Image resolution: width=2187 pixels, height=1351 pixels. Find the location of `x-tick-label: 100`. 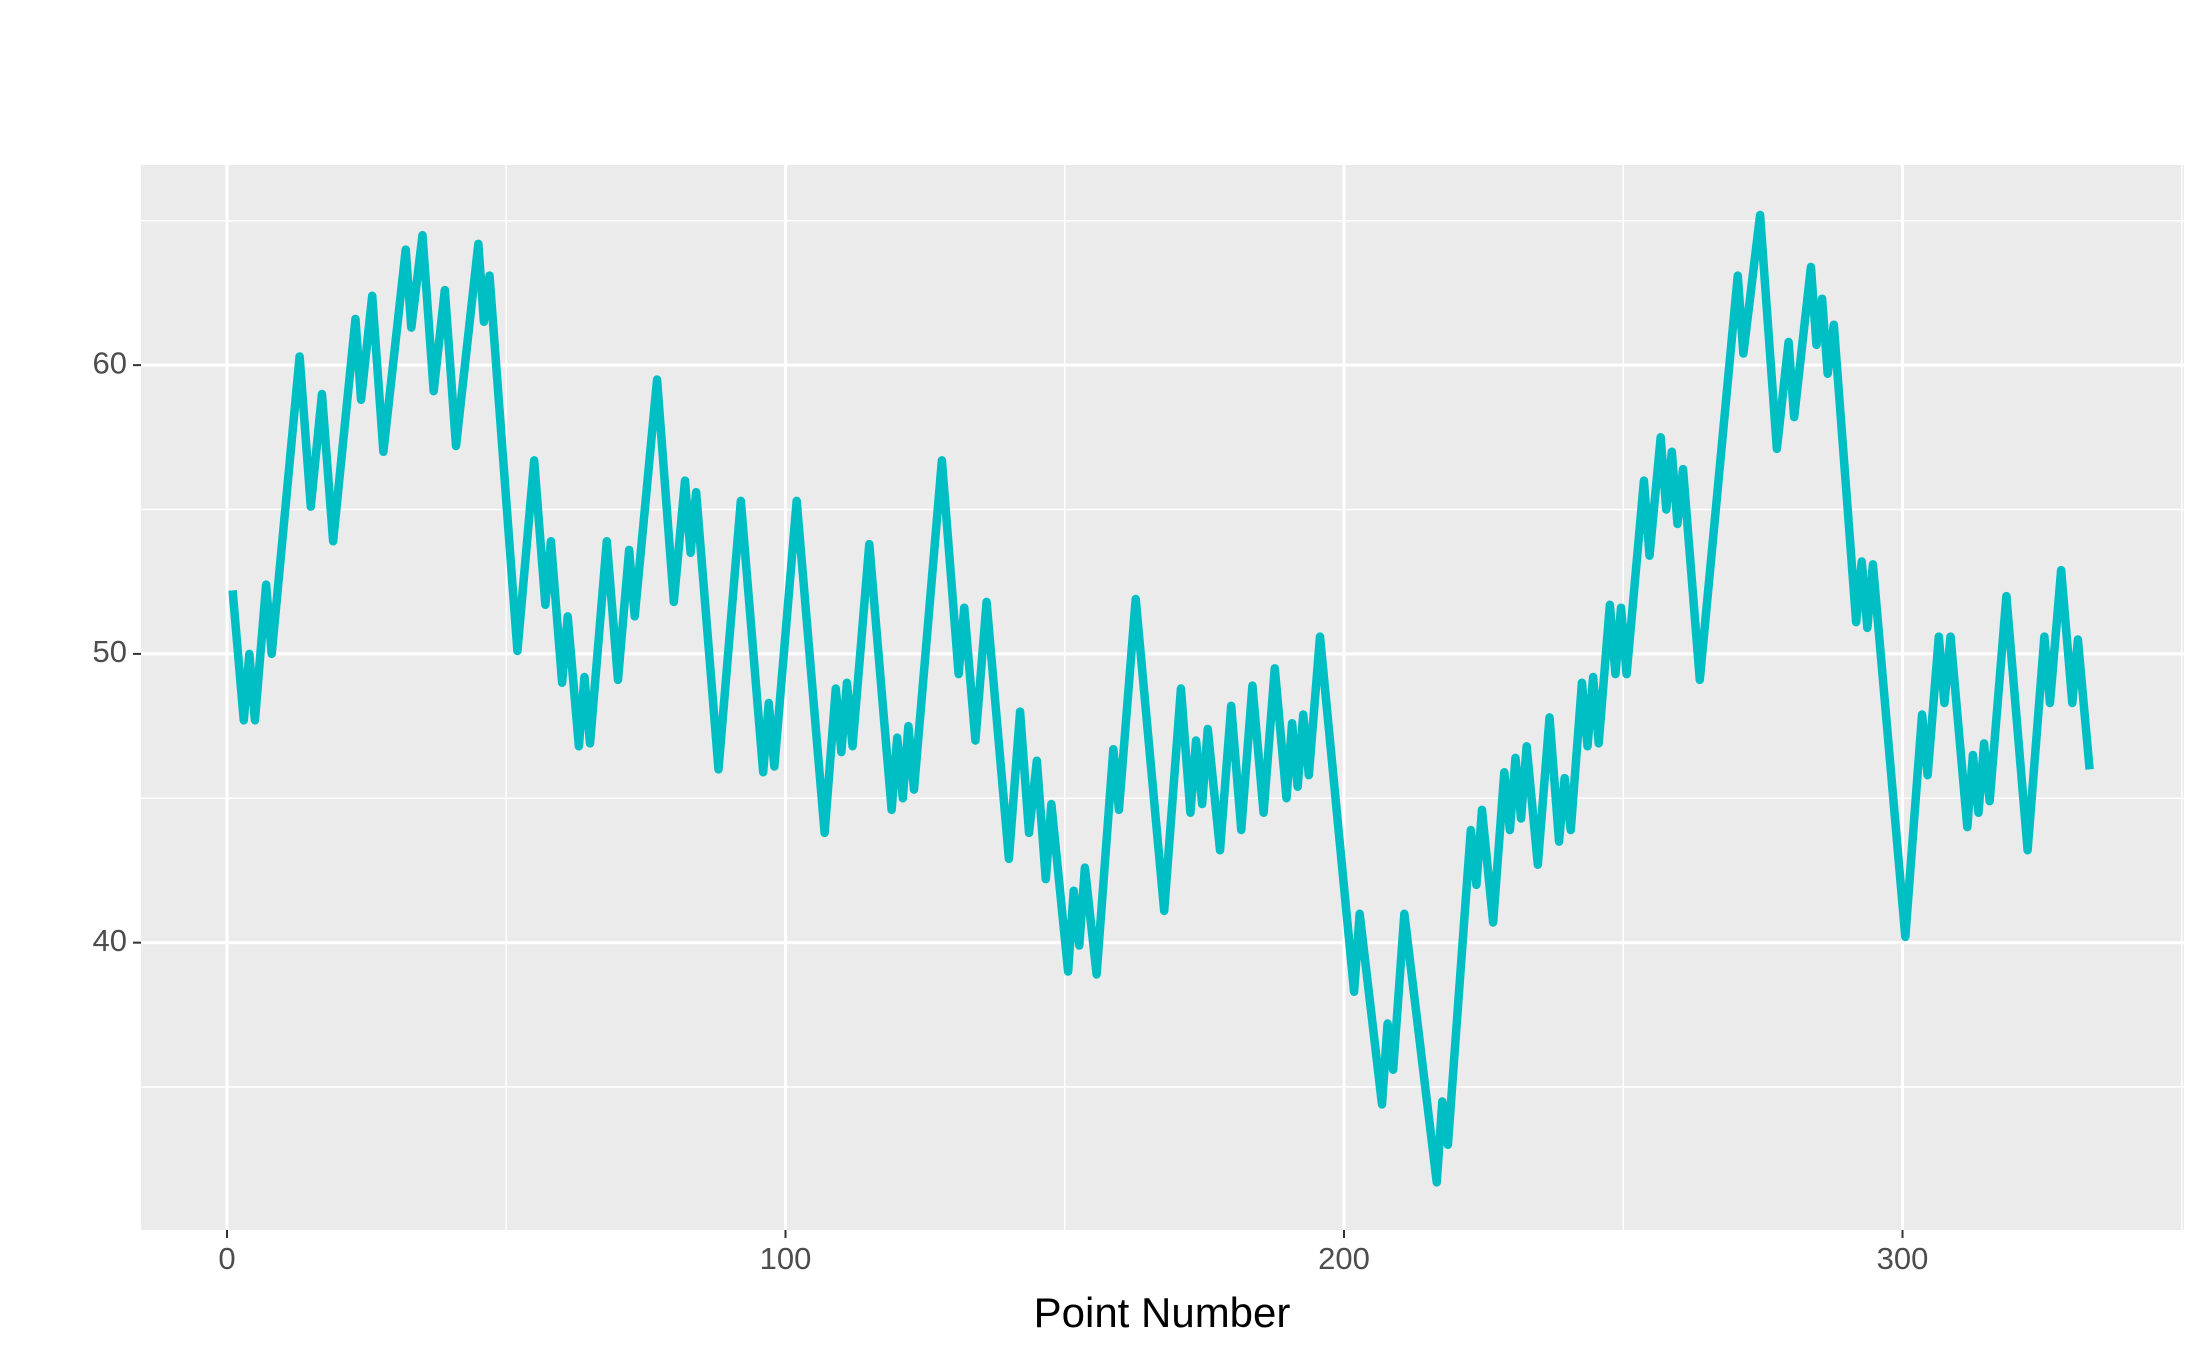

x-tick-label: 100 is located at coordinates (786, 1258).